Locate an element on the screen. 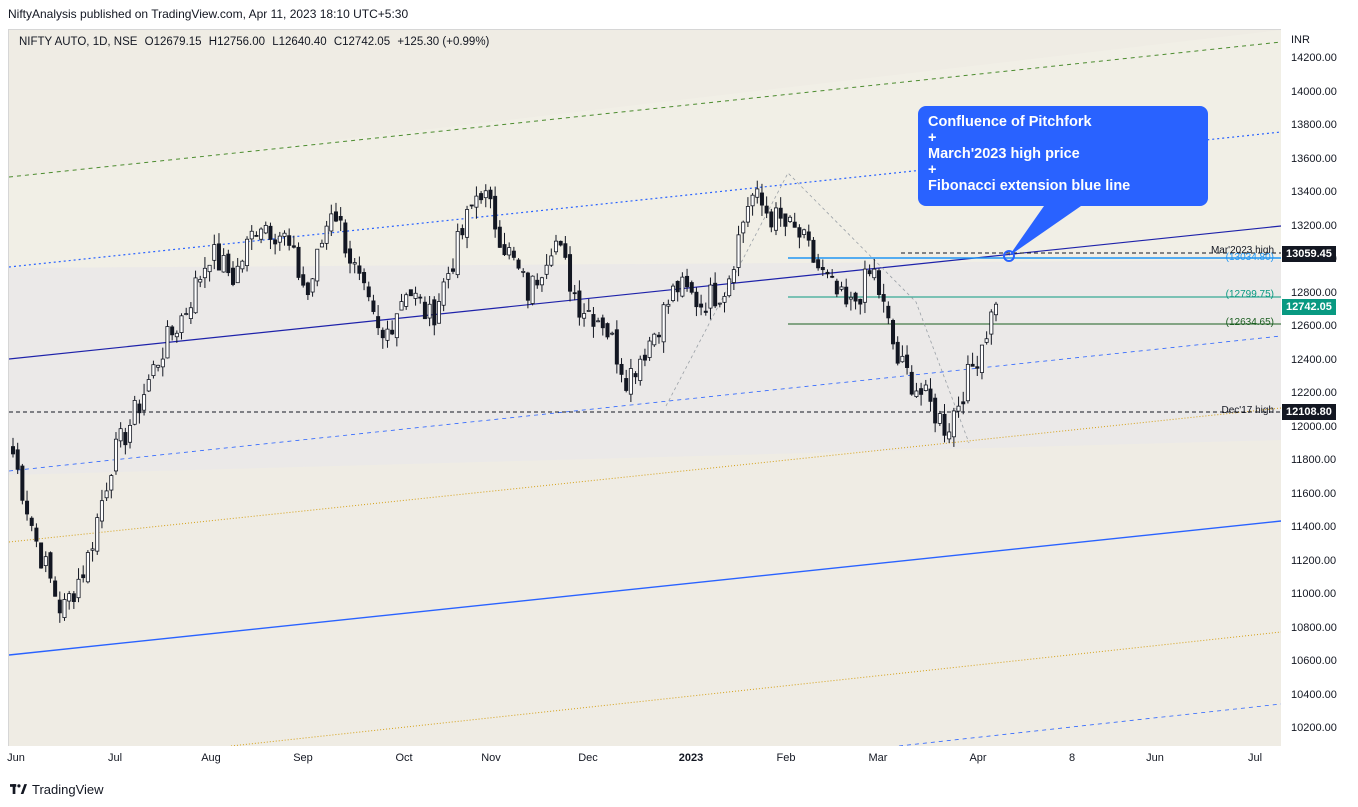 The image size is (1358, 807). time-tick-label: Jun is located at coordinates (16, 758).